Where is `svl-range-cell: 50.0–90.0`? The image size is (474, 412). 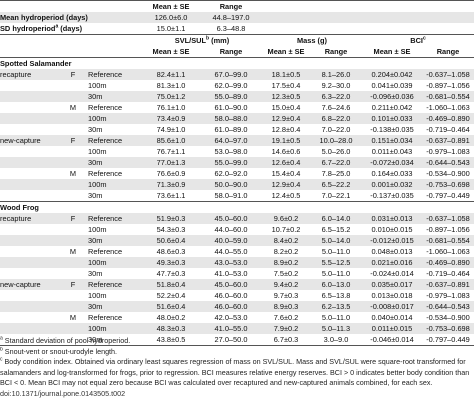
svl-range-cell: 50.0–90.0 is located at coordinates (231, 184).